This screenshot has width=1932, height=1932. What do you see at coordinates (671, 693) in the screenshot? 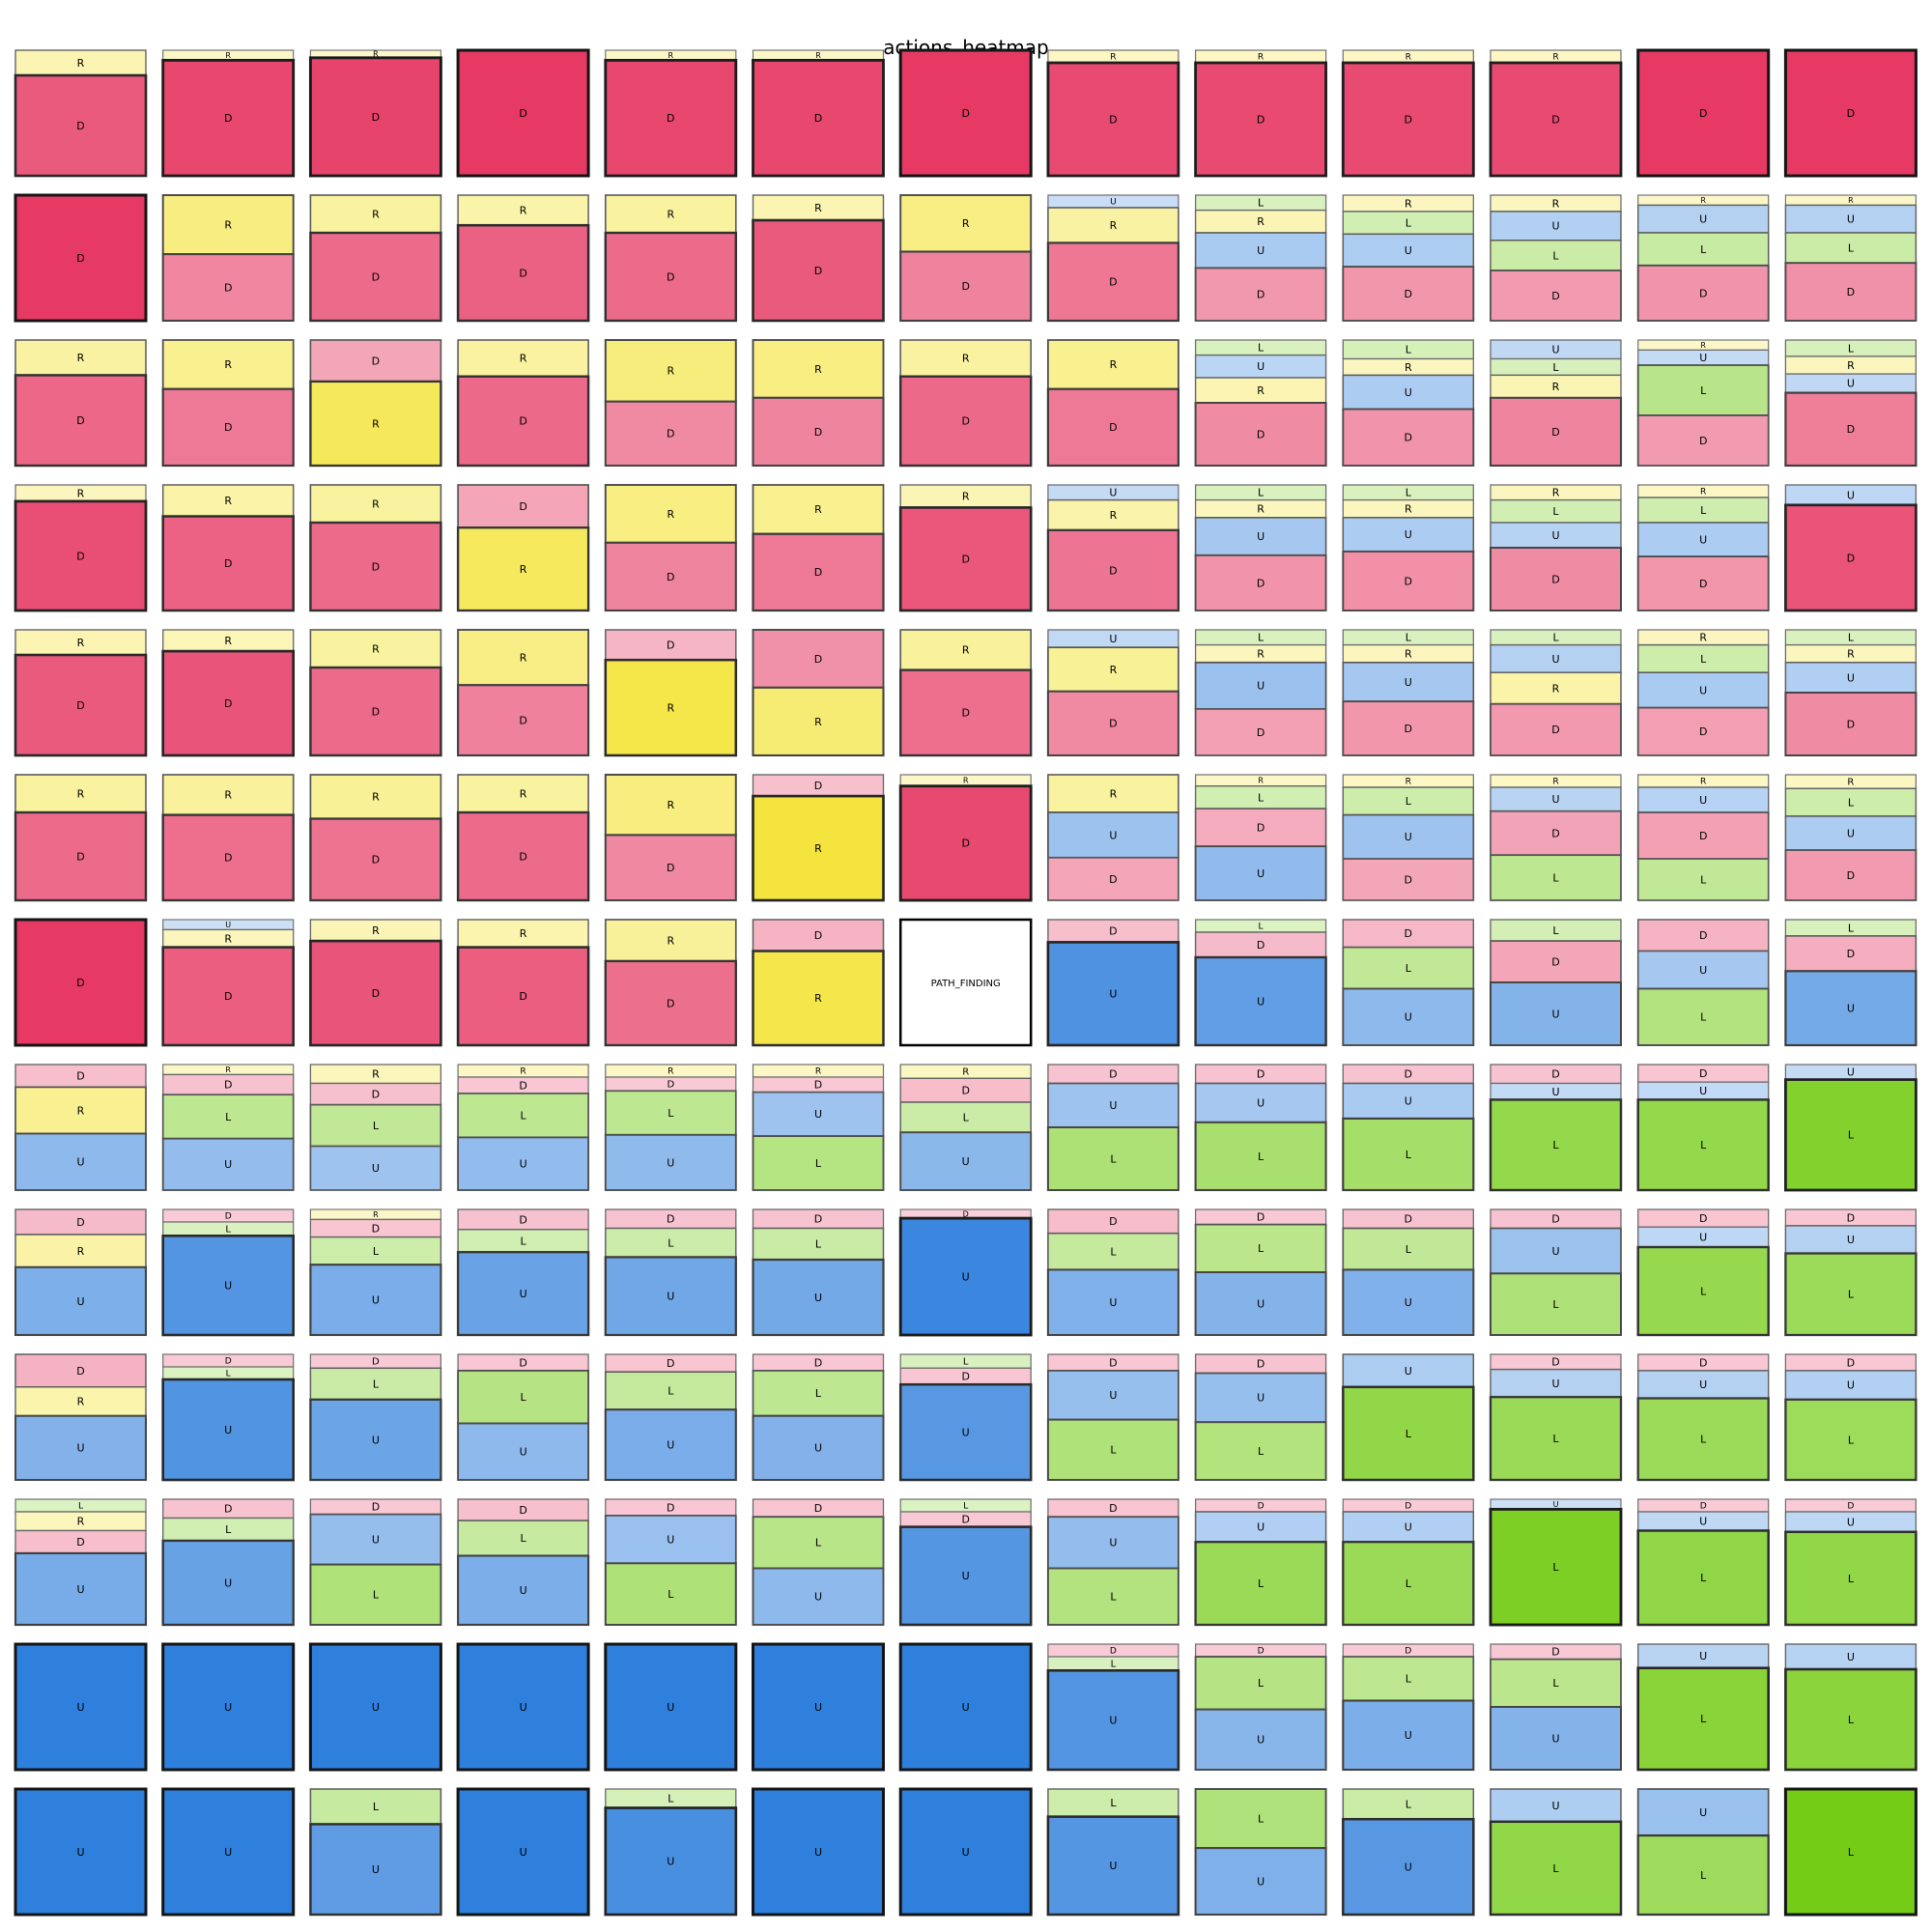
I see `heatmap-cell: DR` at bounding box center [671, 693].